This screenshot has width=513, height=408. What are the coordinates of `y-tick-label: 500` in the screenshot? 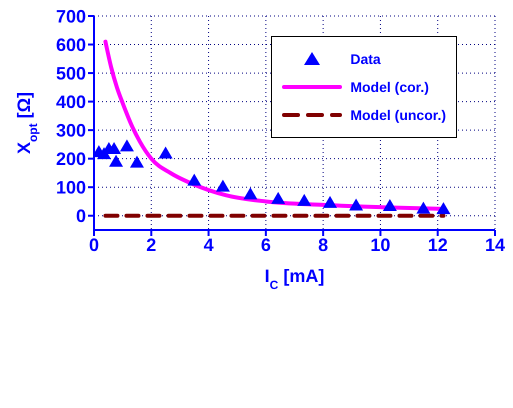 It's located at (71, 73).